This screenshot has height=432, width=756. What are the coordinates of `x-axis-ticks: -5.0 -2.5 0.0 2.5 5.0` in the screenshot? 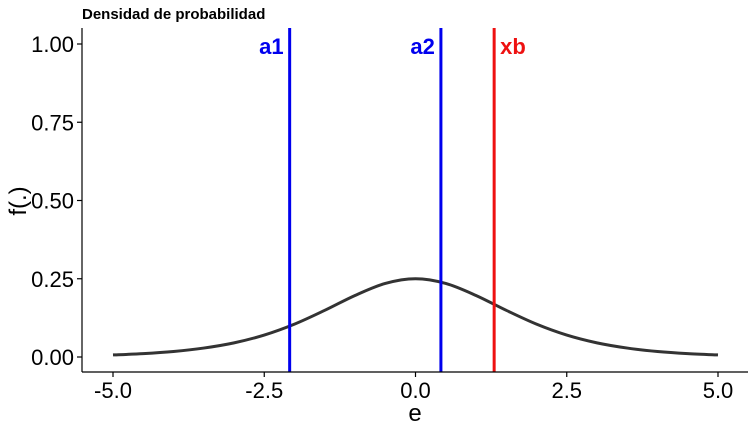 It's located at (413, 387).